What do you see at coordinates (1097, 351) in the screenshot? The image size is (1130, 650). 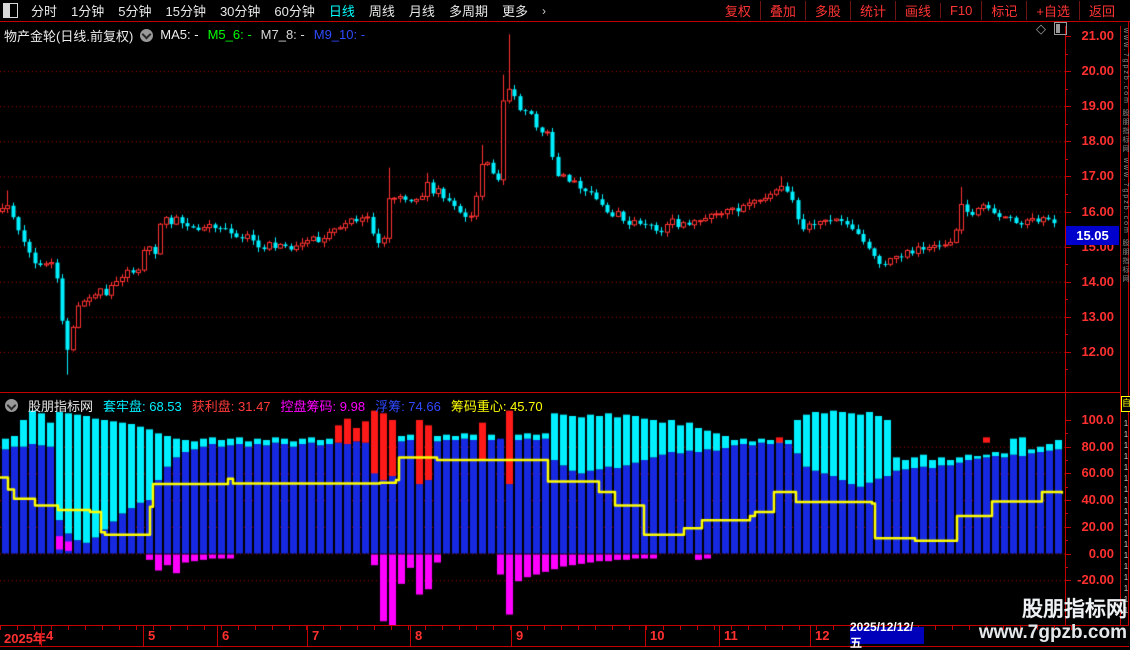 I see `price-axis-label: 12.00` at bounding box center [1097, 351].